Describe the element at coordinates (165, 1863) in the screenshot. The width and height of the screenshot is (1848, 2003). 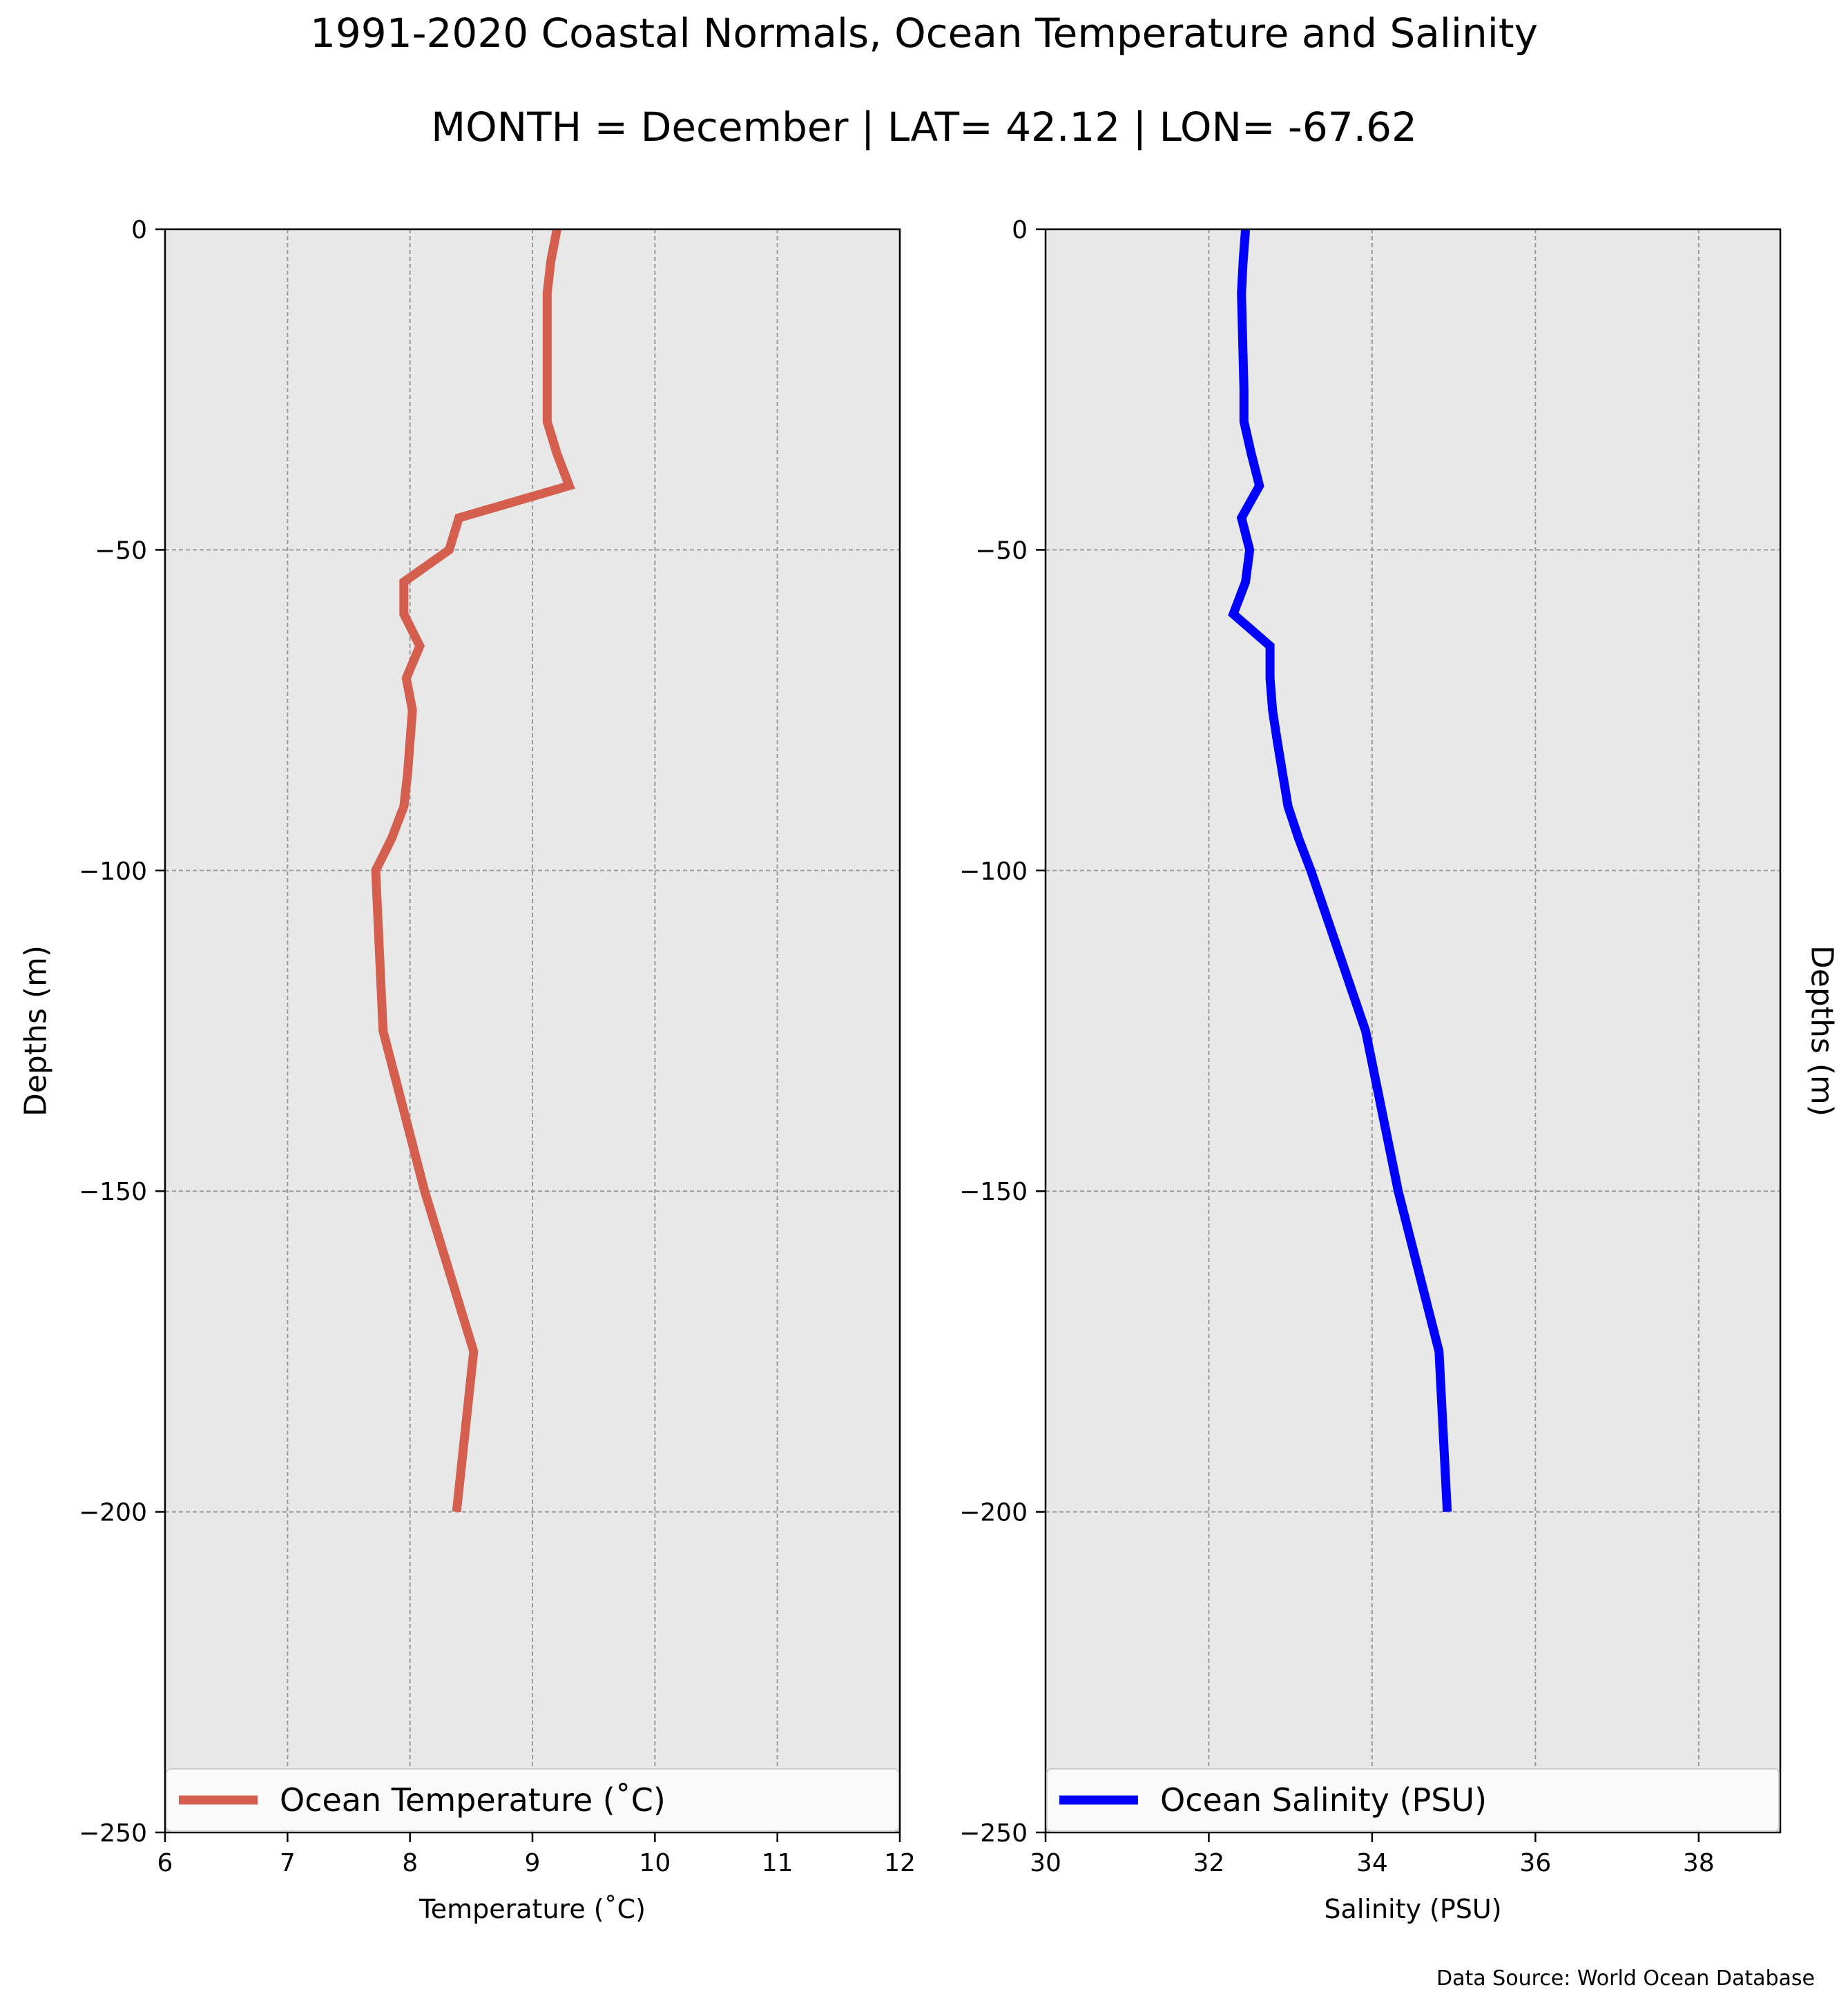
I see `chart-1-x-tick-label: 6` at that location.